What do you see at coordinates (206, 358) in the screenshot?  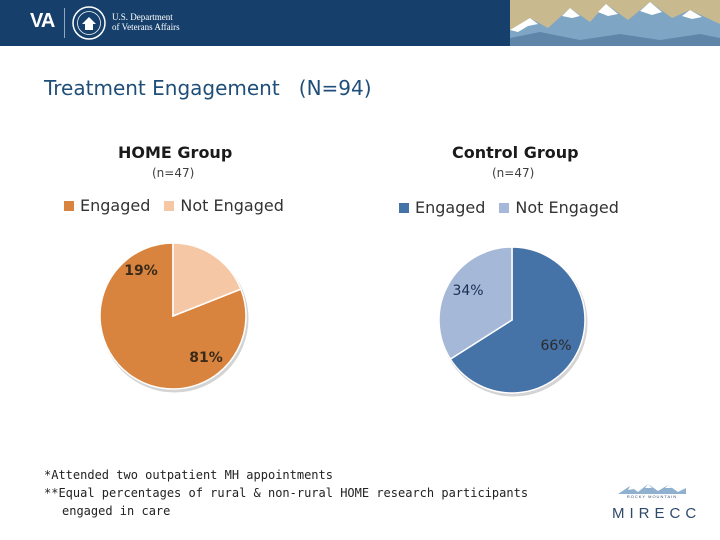 I see `home-data-label-engaged: 81%` at bounding box center [206, 358].